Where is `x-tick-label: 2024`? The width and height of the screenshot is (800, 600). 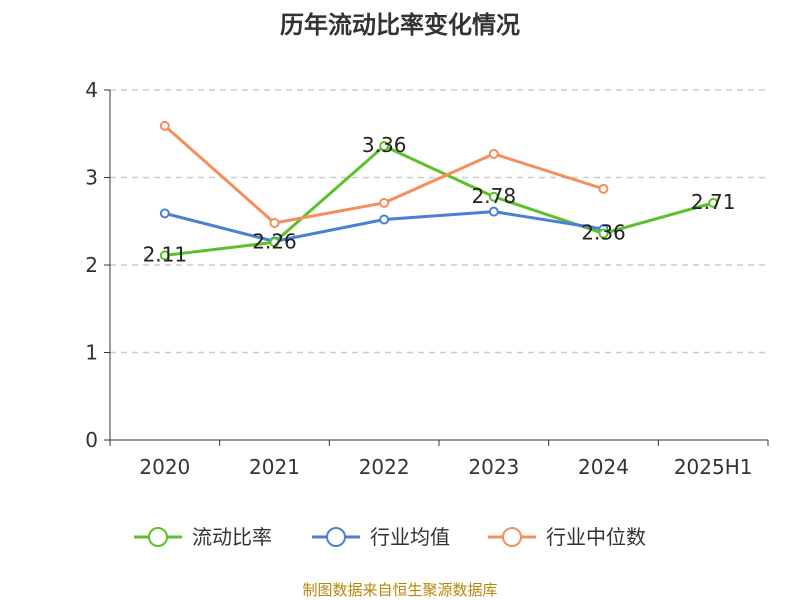
x-tick-label: 2024 is located at coordinates (603, 467).